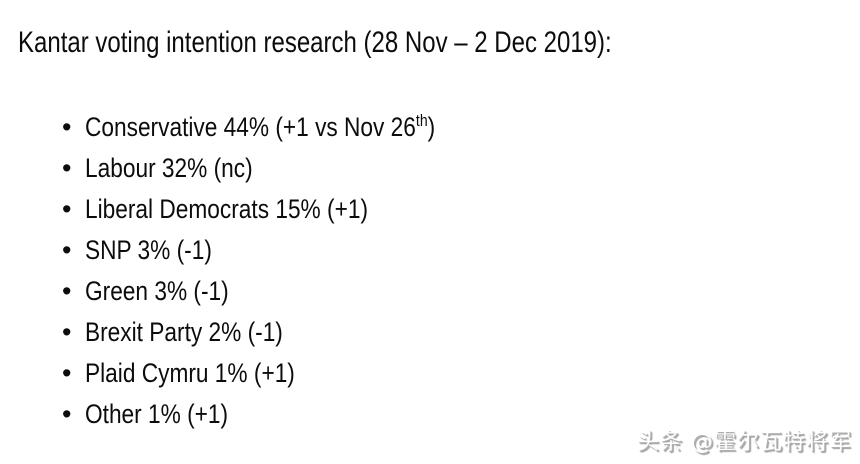 The image size is (860, 464). Describe the element at coordinates (282, 250) in the screenshot. I see `list-item: • SNP 3% (-1)` at that location.